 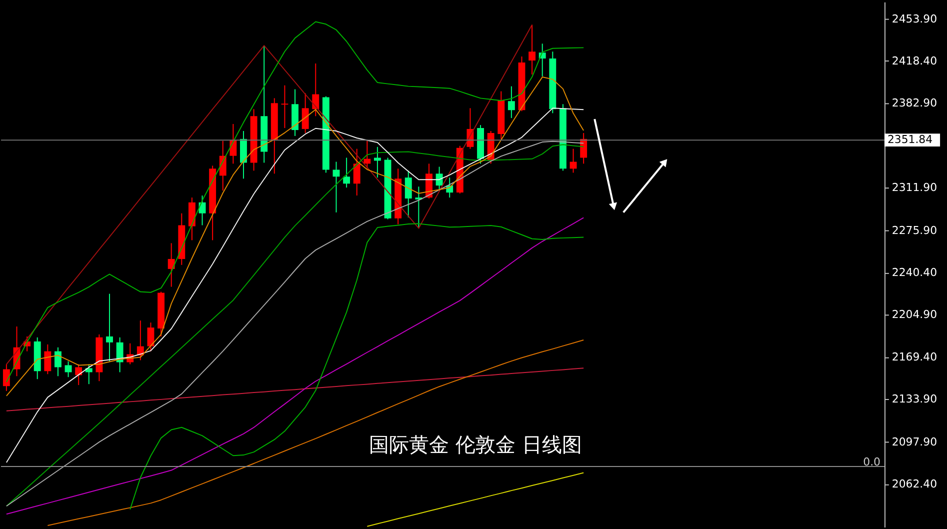 What do you see at coordinates (915, 19) in the screenshot?
I see `y-tick-label: 2453.90` at bounding box center [915, 19].